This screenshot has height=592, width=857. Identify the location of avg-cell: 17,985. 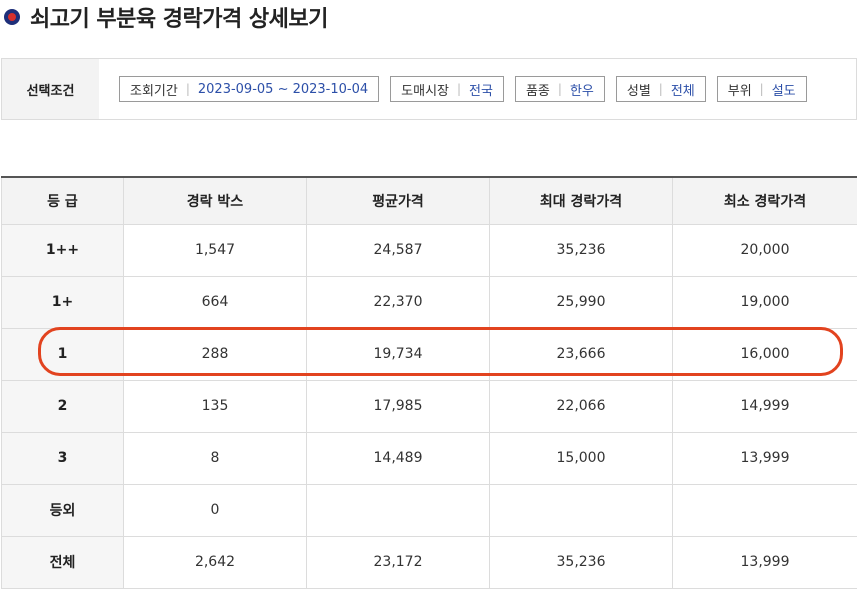
(398, 406).